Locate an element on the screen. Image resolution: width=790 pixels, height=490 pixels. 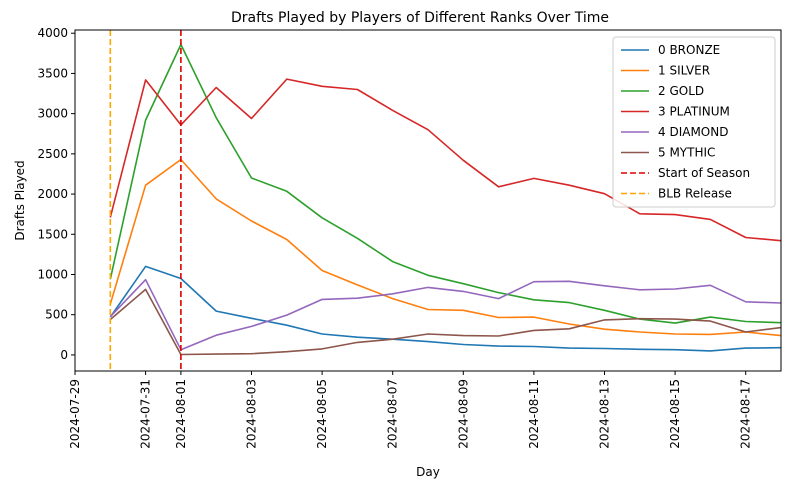
x-tick-label-7: 2024-08-11 is located at coordinates (534, 414).